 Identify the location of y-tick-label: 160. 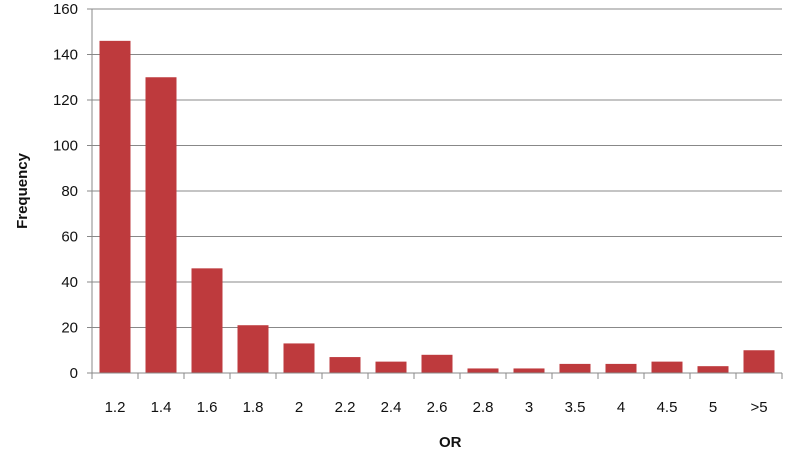
(65, 9).